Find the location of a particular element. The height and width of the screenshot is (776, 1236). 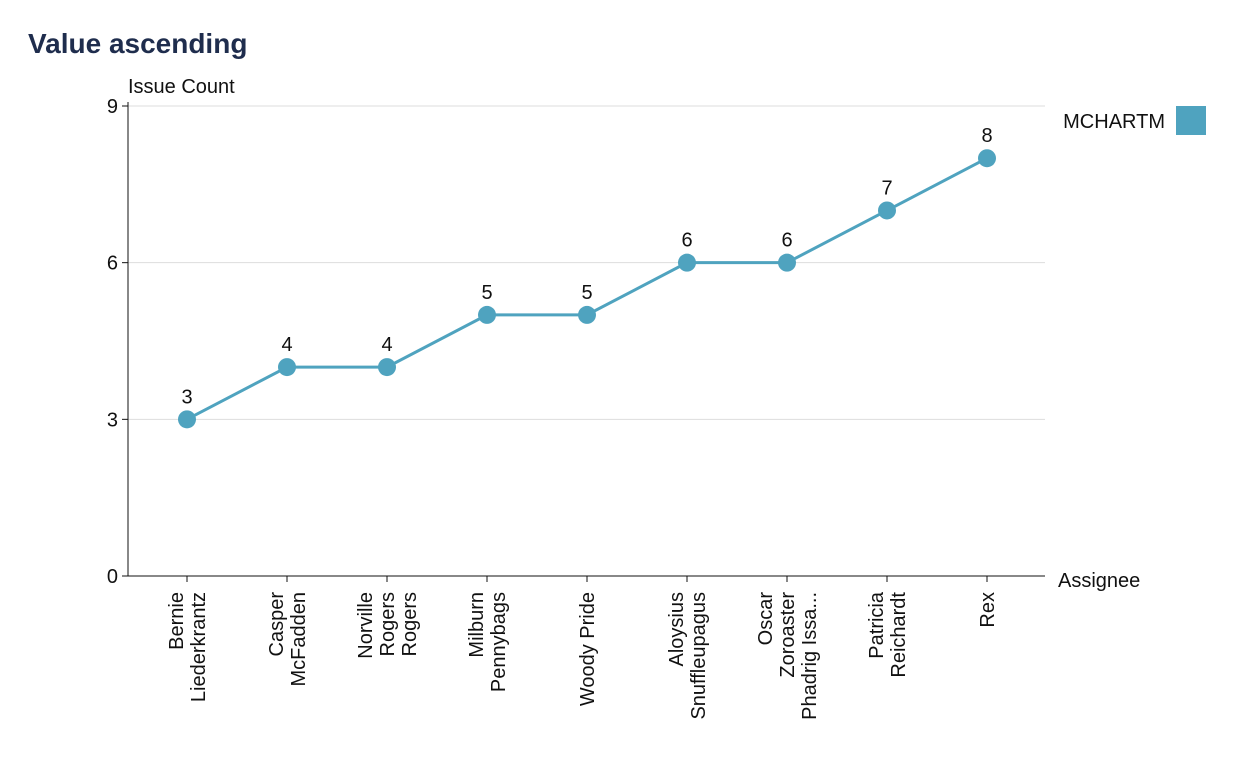

legend-label: MCHARTM is located at coordinates (1114, 122).